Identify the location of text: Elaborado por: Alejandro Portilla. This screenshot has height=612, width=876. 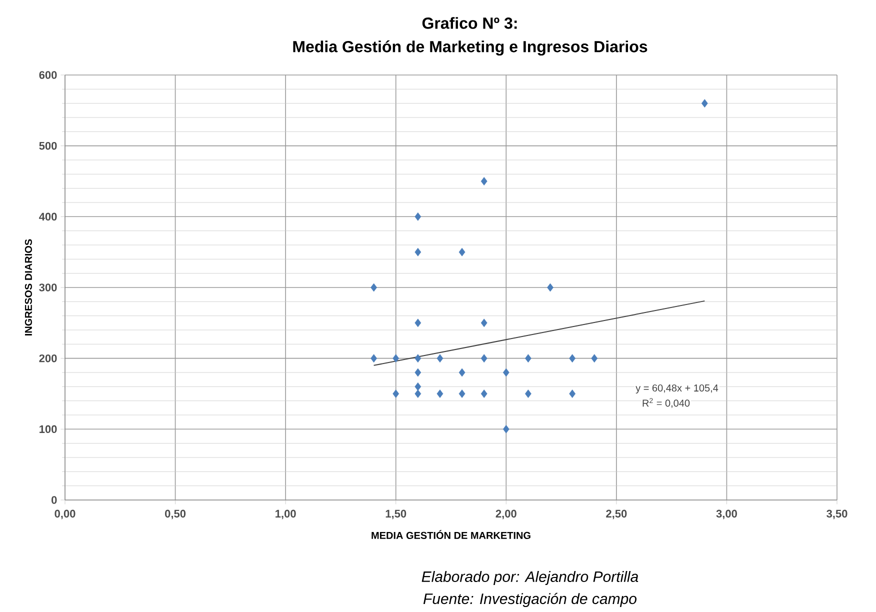
(530, 577).